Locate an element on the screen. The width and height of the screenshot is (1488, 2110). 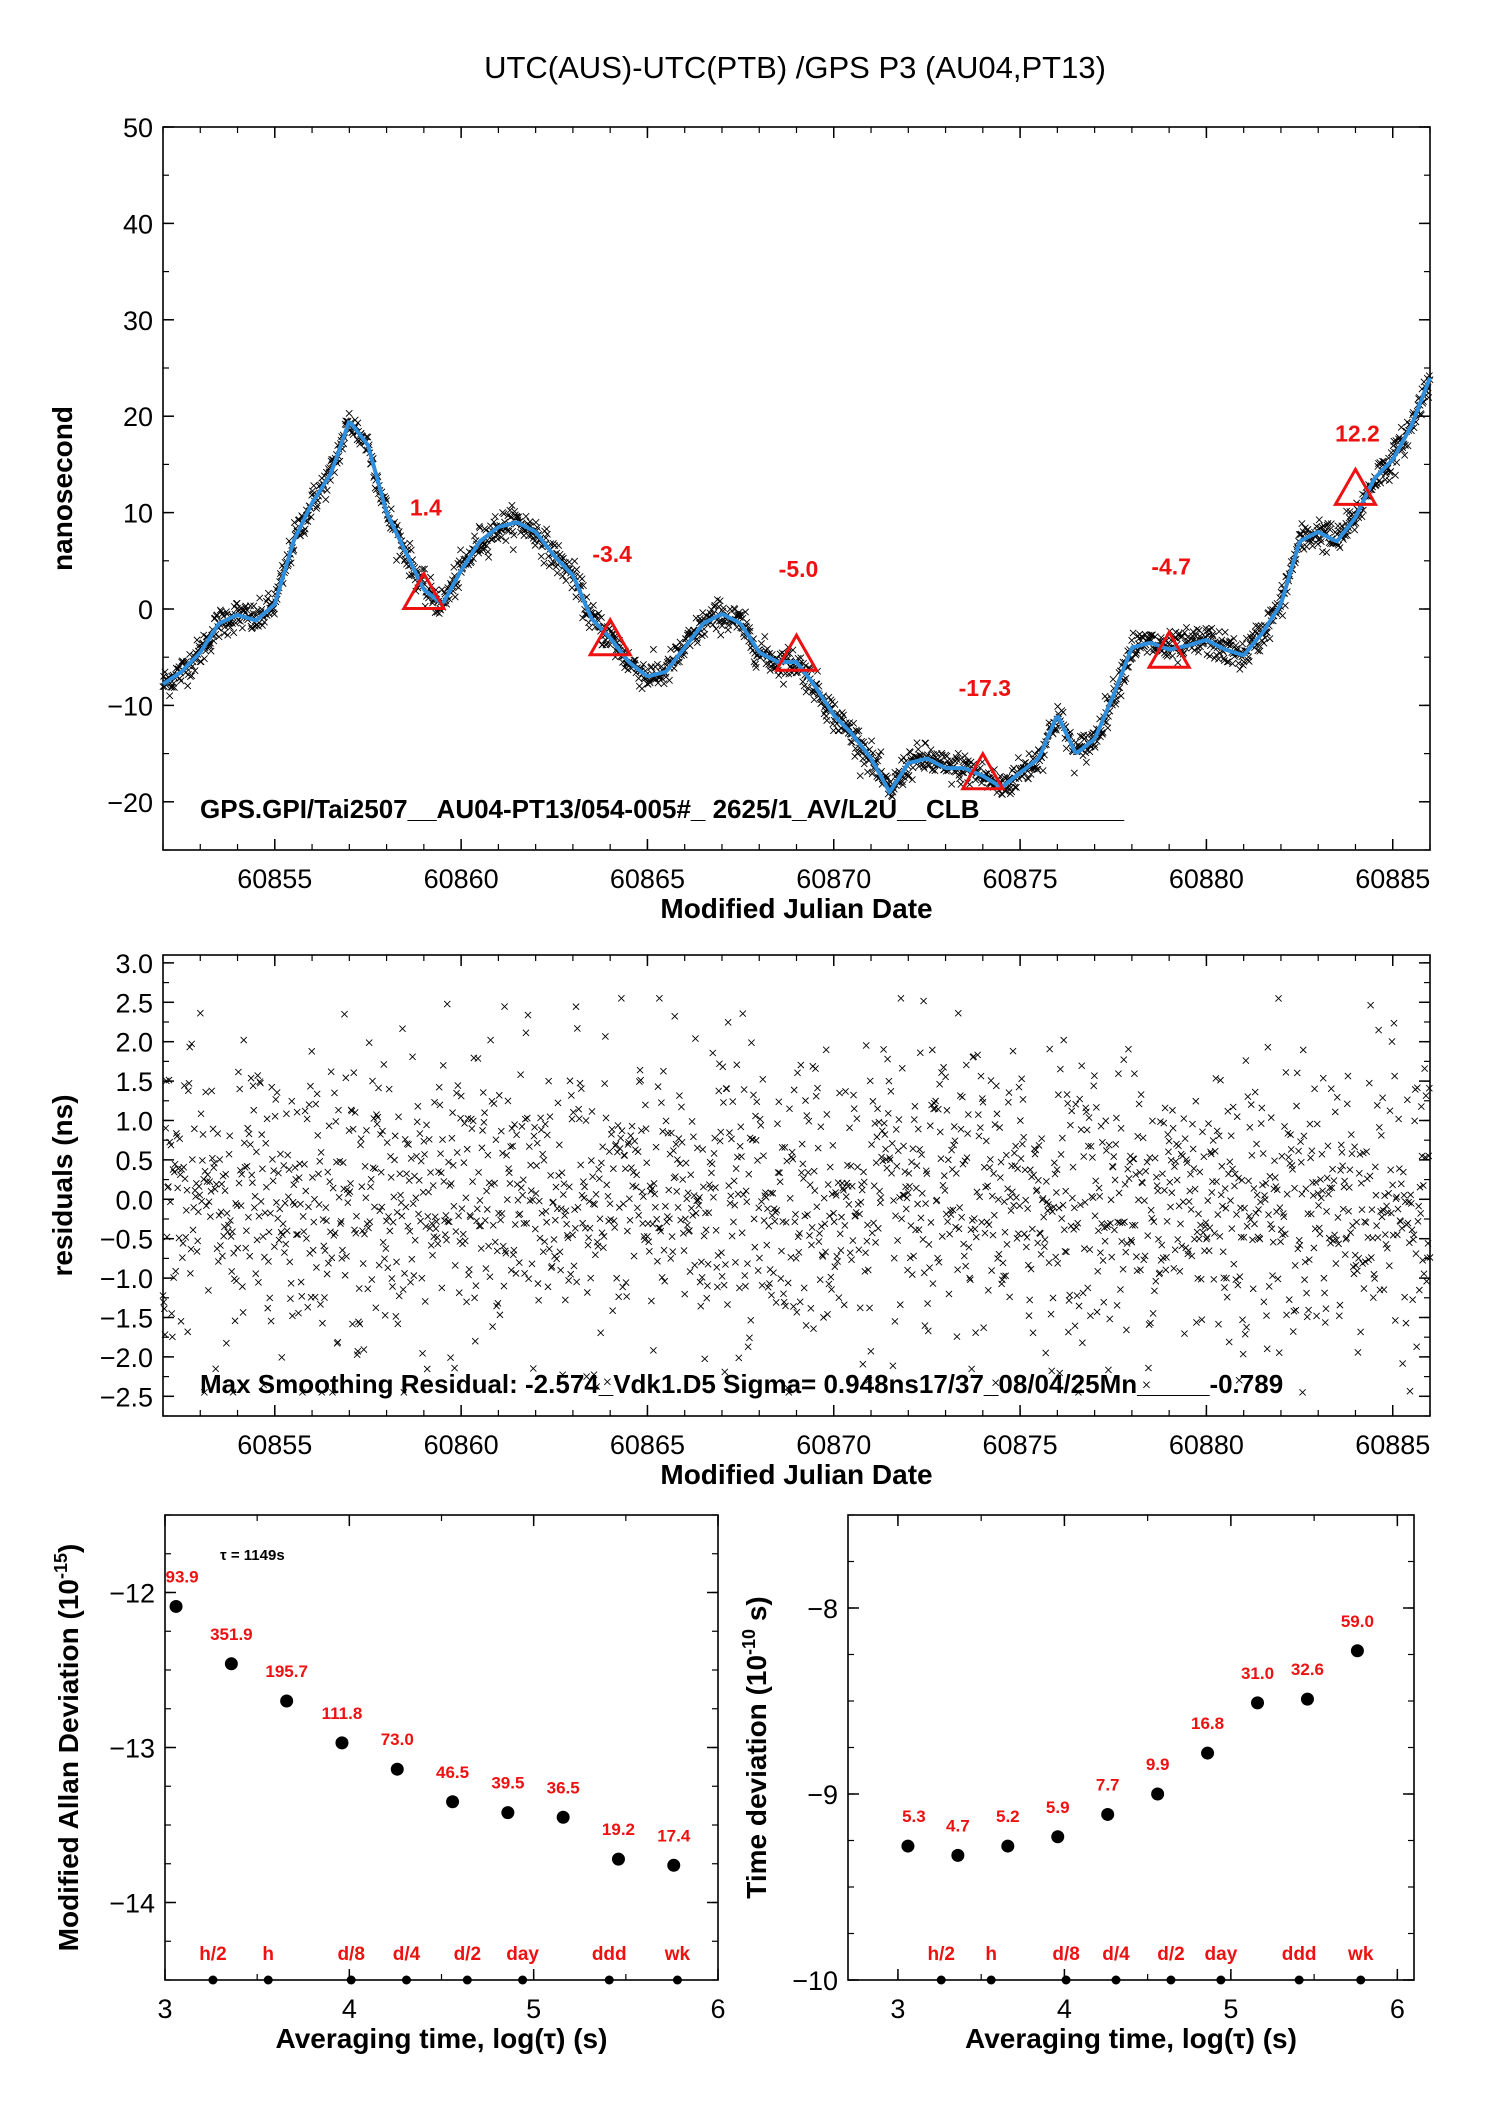
x-axis-title: Modified Julian Date is located at coordinates (796, 908).